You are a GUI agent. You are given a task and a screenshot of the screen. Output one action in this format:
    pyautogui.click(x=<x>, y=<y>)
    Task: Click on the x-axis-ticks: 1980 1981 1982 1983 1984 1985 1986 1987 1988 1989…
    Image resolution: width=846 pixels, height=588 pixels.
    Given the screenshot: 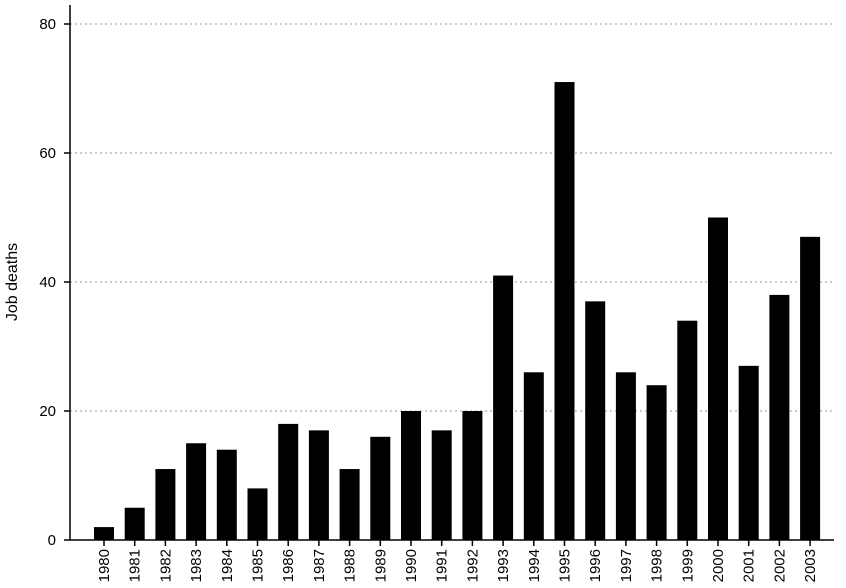 What is the action you would take?
    pyautogui.click(x=457, y=561)
    